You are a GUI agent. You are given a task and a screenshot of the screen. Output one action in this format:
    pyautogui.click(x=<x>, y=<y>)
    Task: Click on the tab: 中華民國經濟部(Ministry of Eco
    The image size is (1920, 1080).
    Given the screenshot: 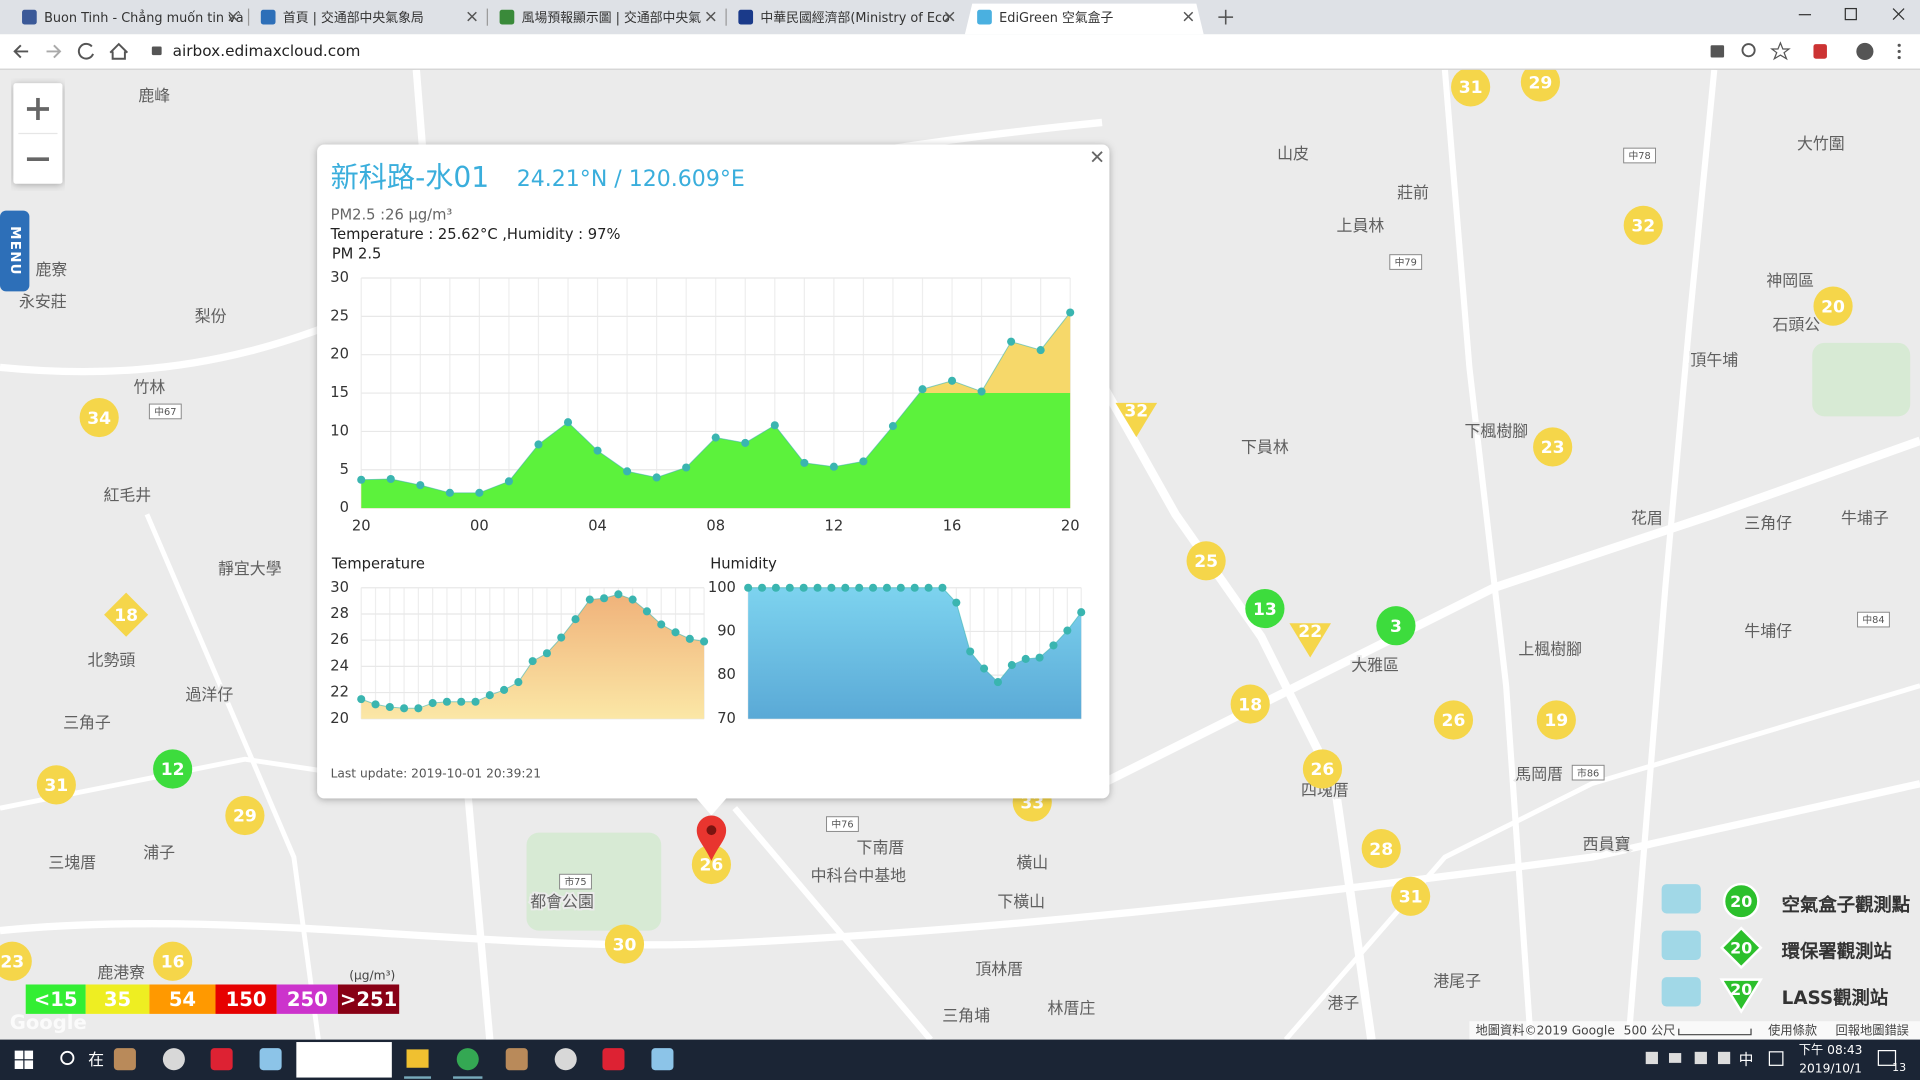 What is the action you would take?
    pyautogui.click(x=846, y=17)
    